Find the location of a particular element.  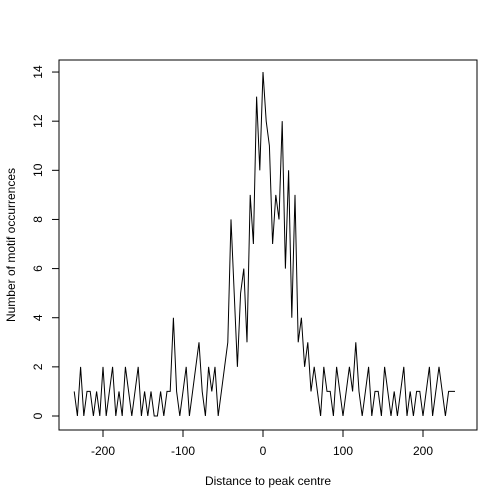

y-tick-label: 4 is located at coordinates (38, 317).